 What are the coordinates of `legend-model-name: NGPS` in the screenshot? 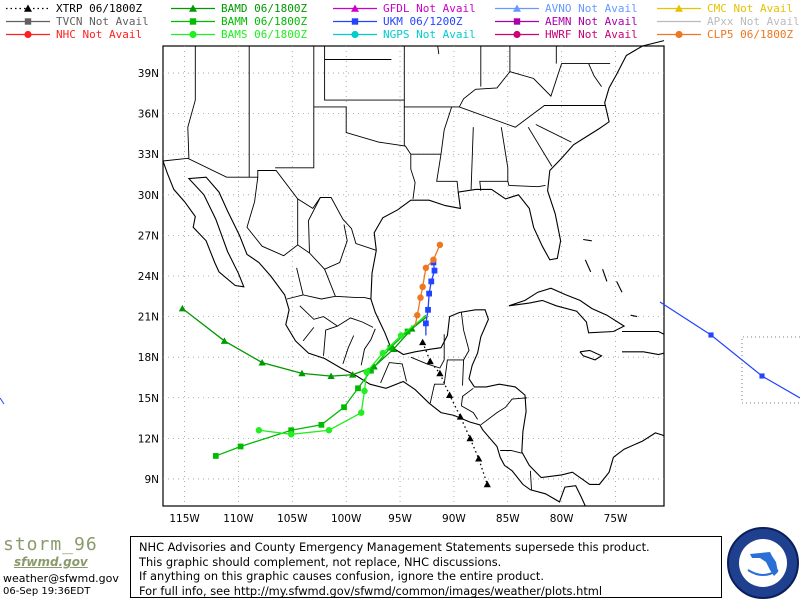 It's located at (400, 34).